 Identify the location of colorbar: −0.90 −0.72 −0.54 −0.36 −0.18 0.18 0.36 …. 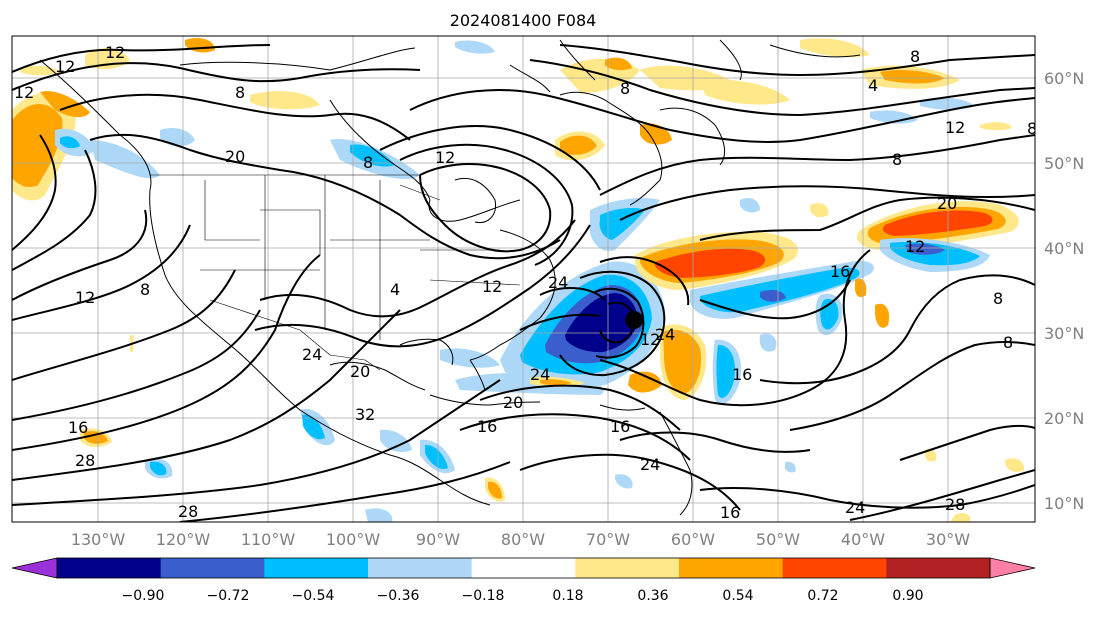
(523, 580).